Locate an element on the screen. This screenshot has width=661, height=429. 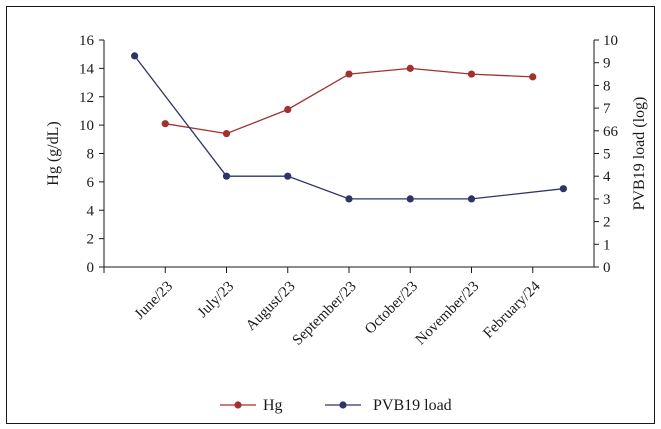
x-tick-label-february-24: February/24 is located at coordinates (512, 310).